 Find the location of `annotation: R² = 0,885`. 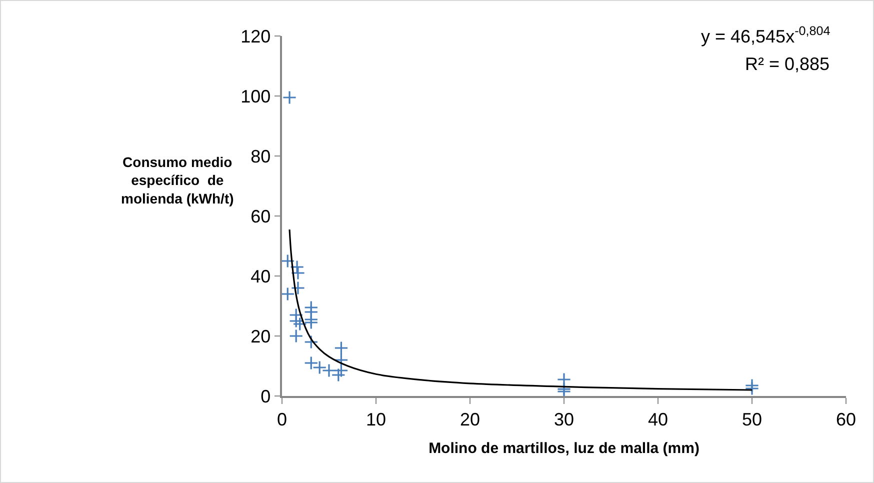

annotation: R² = 0,885 is located at coordinates (787, 64).